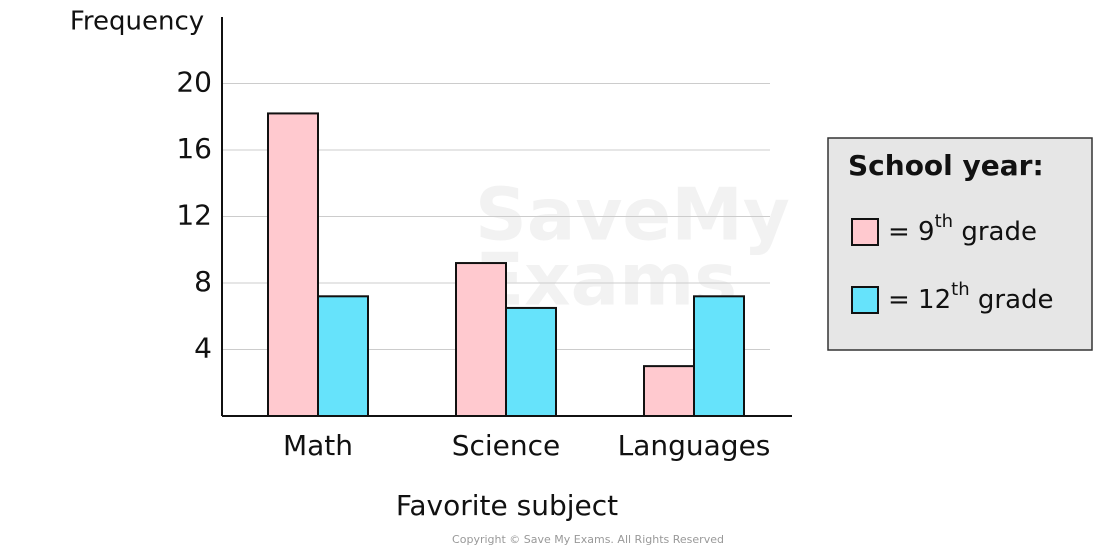 This screenshot has width=1100, height=551. What do you see at coordinates (962, 229) in the screenshot?
I see `legend-label: = 9th grade` at bounding box center [962, 229].